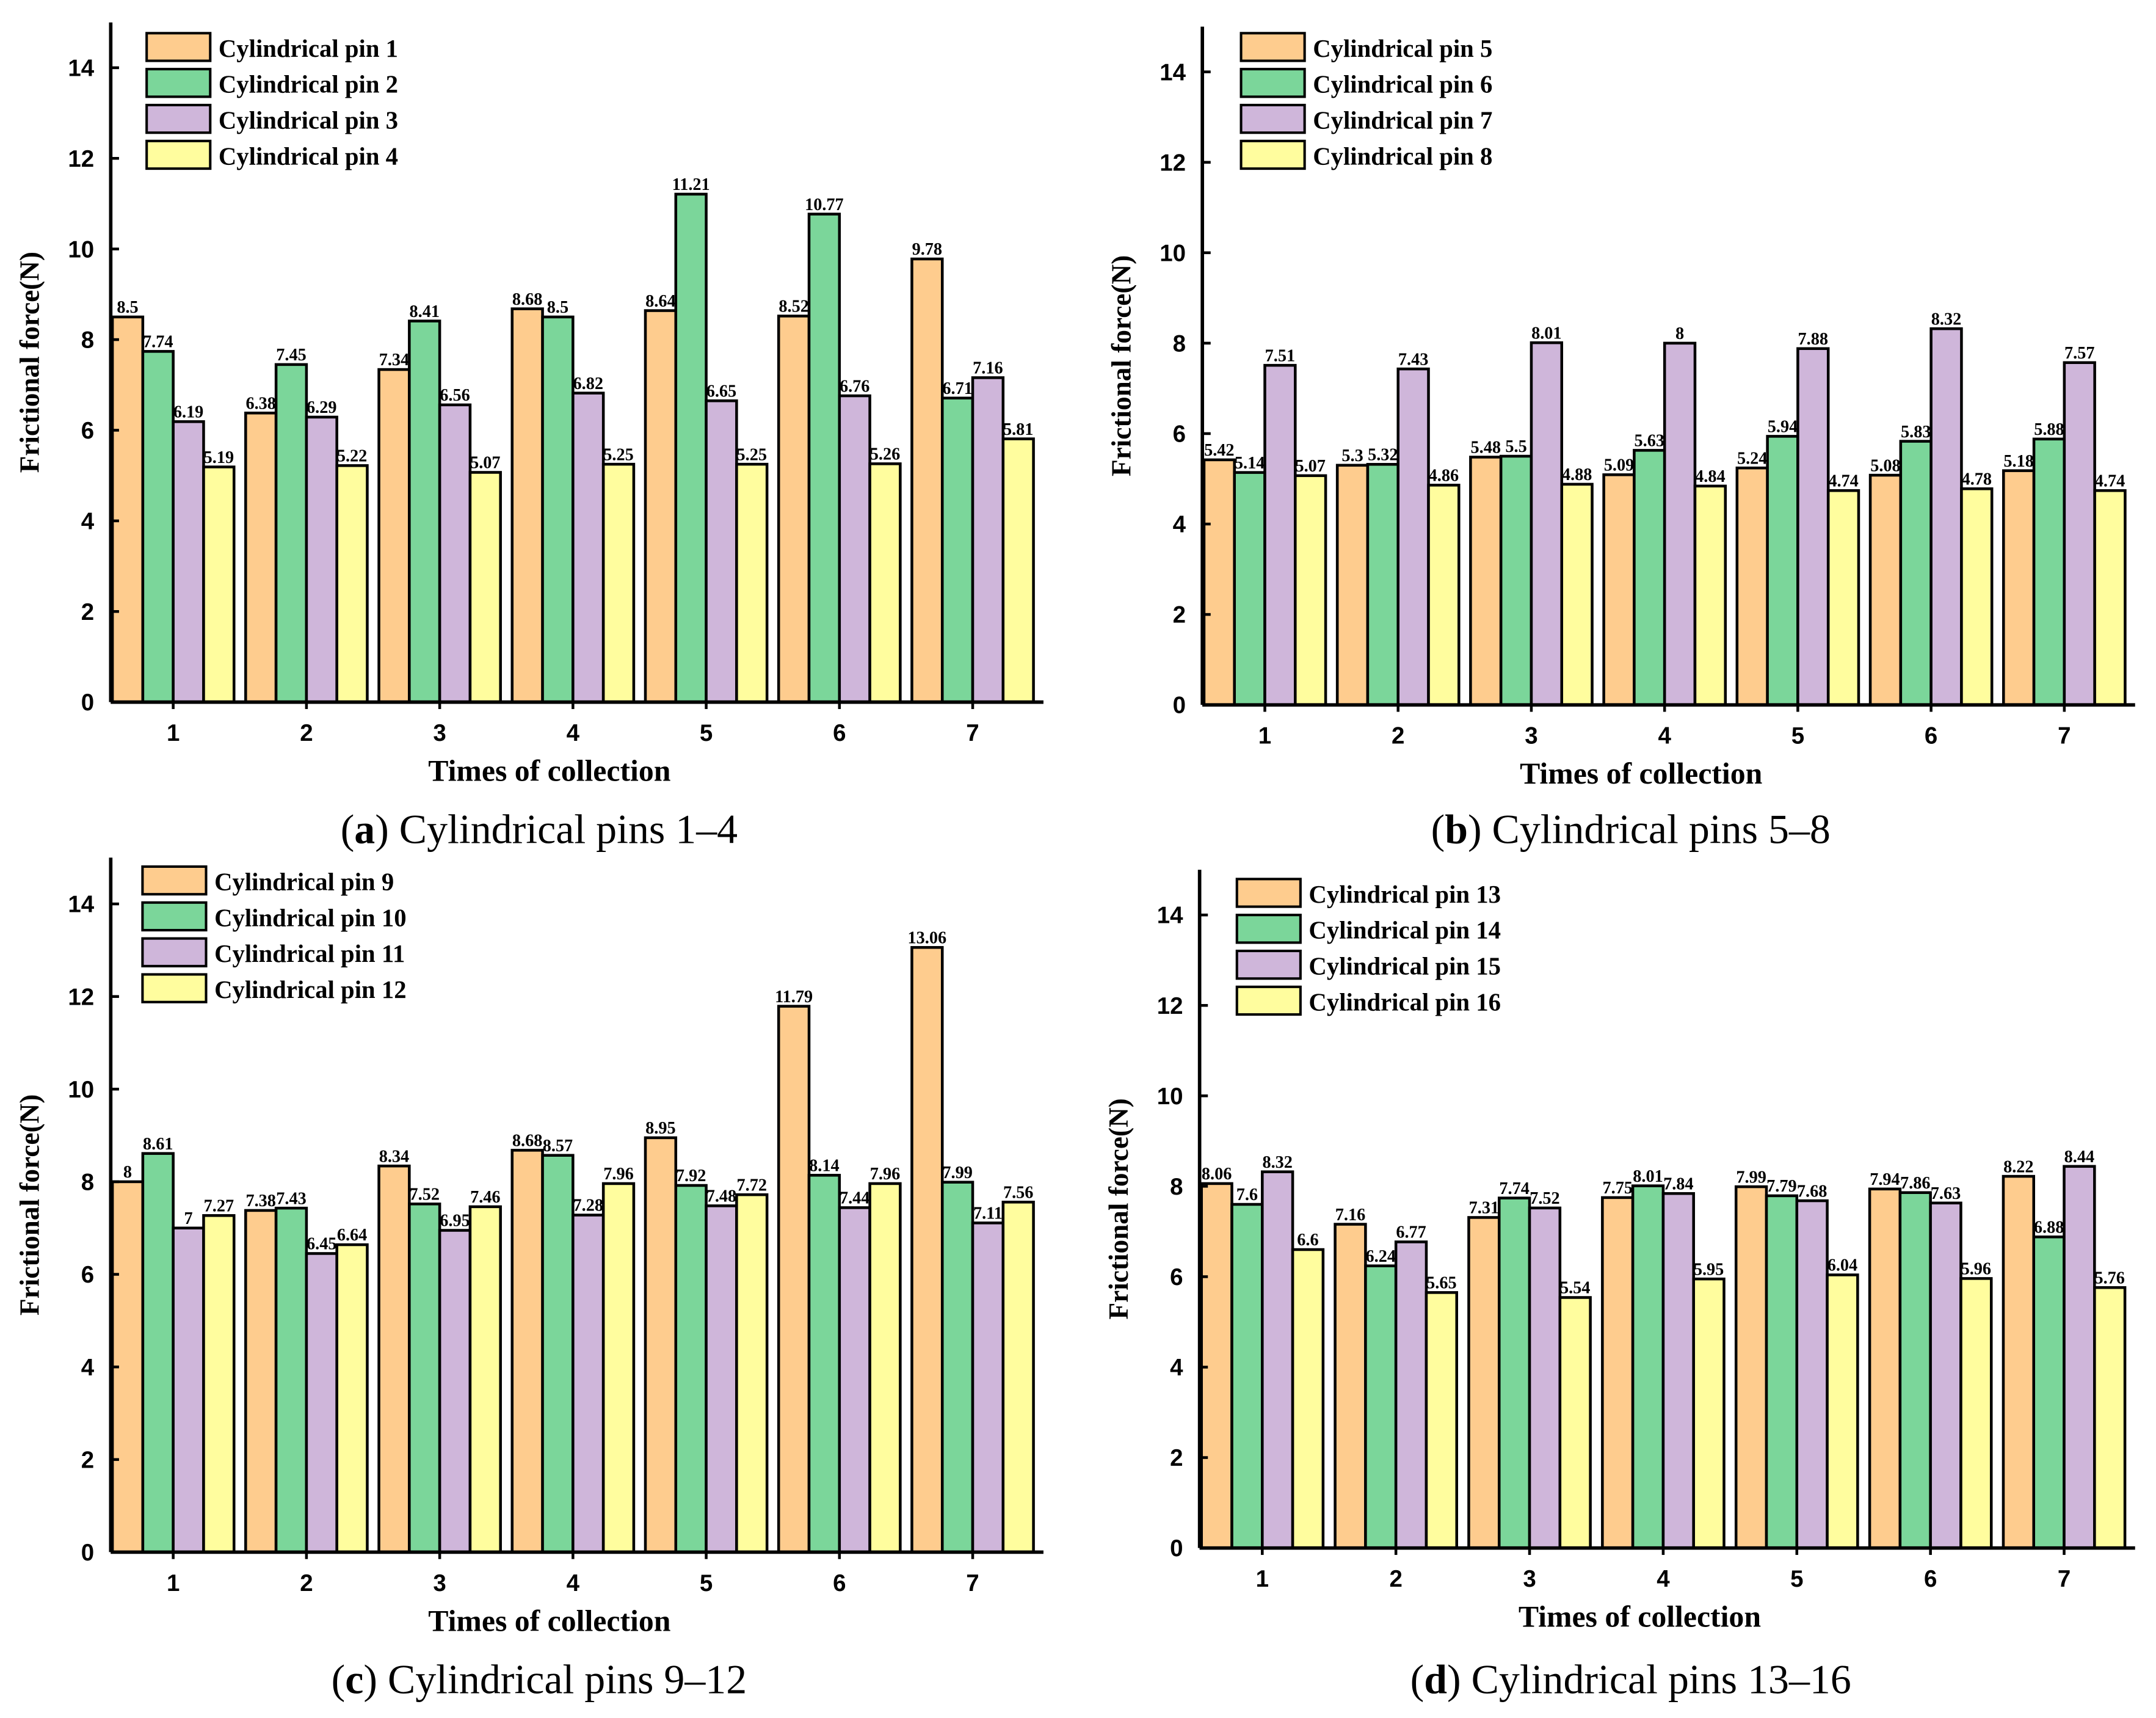  I want to click on data-label: 6.88, so click(2049, 1227).